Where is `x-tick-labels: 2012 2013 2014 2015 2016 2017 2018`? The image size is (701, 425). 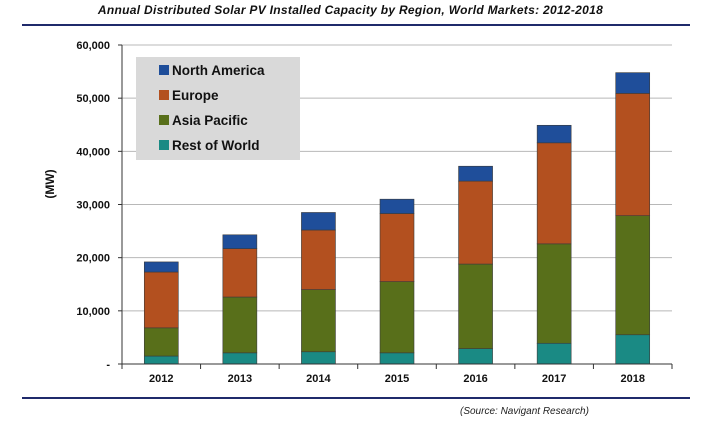
x-tick-labels: 2012 2013 2014 2015 2016 2017 2018 is located at coordinates (397, 379).